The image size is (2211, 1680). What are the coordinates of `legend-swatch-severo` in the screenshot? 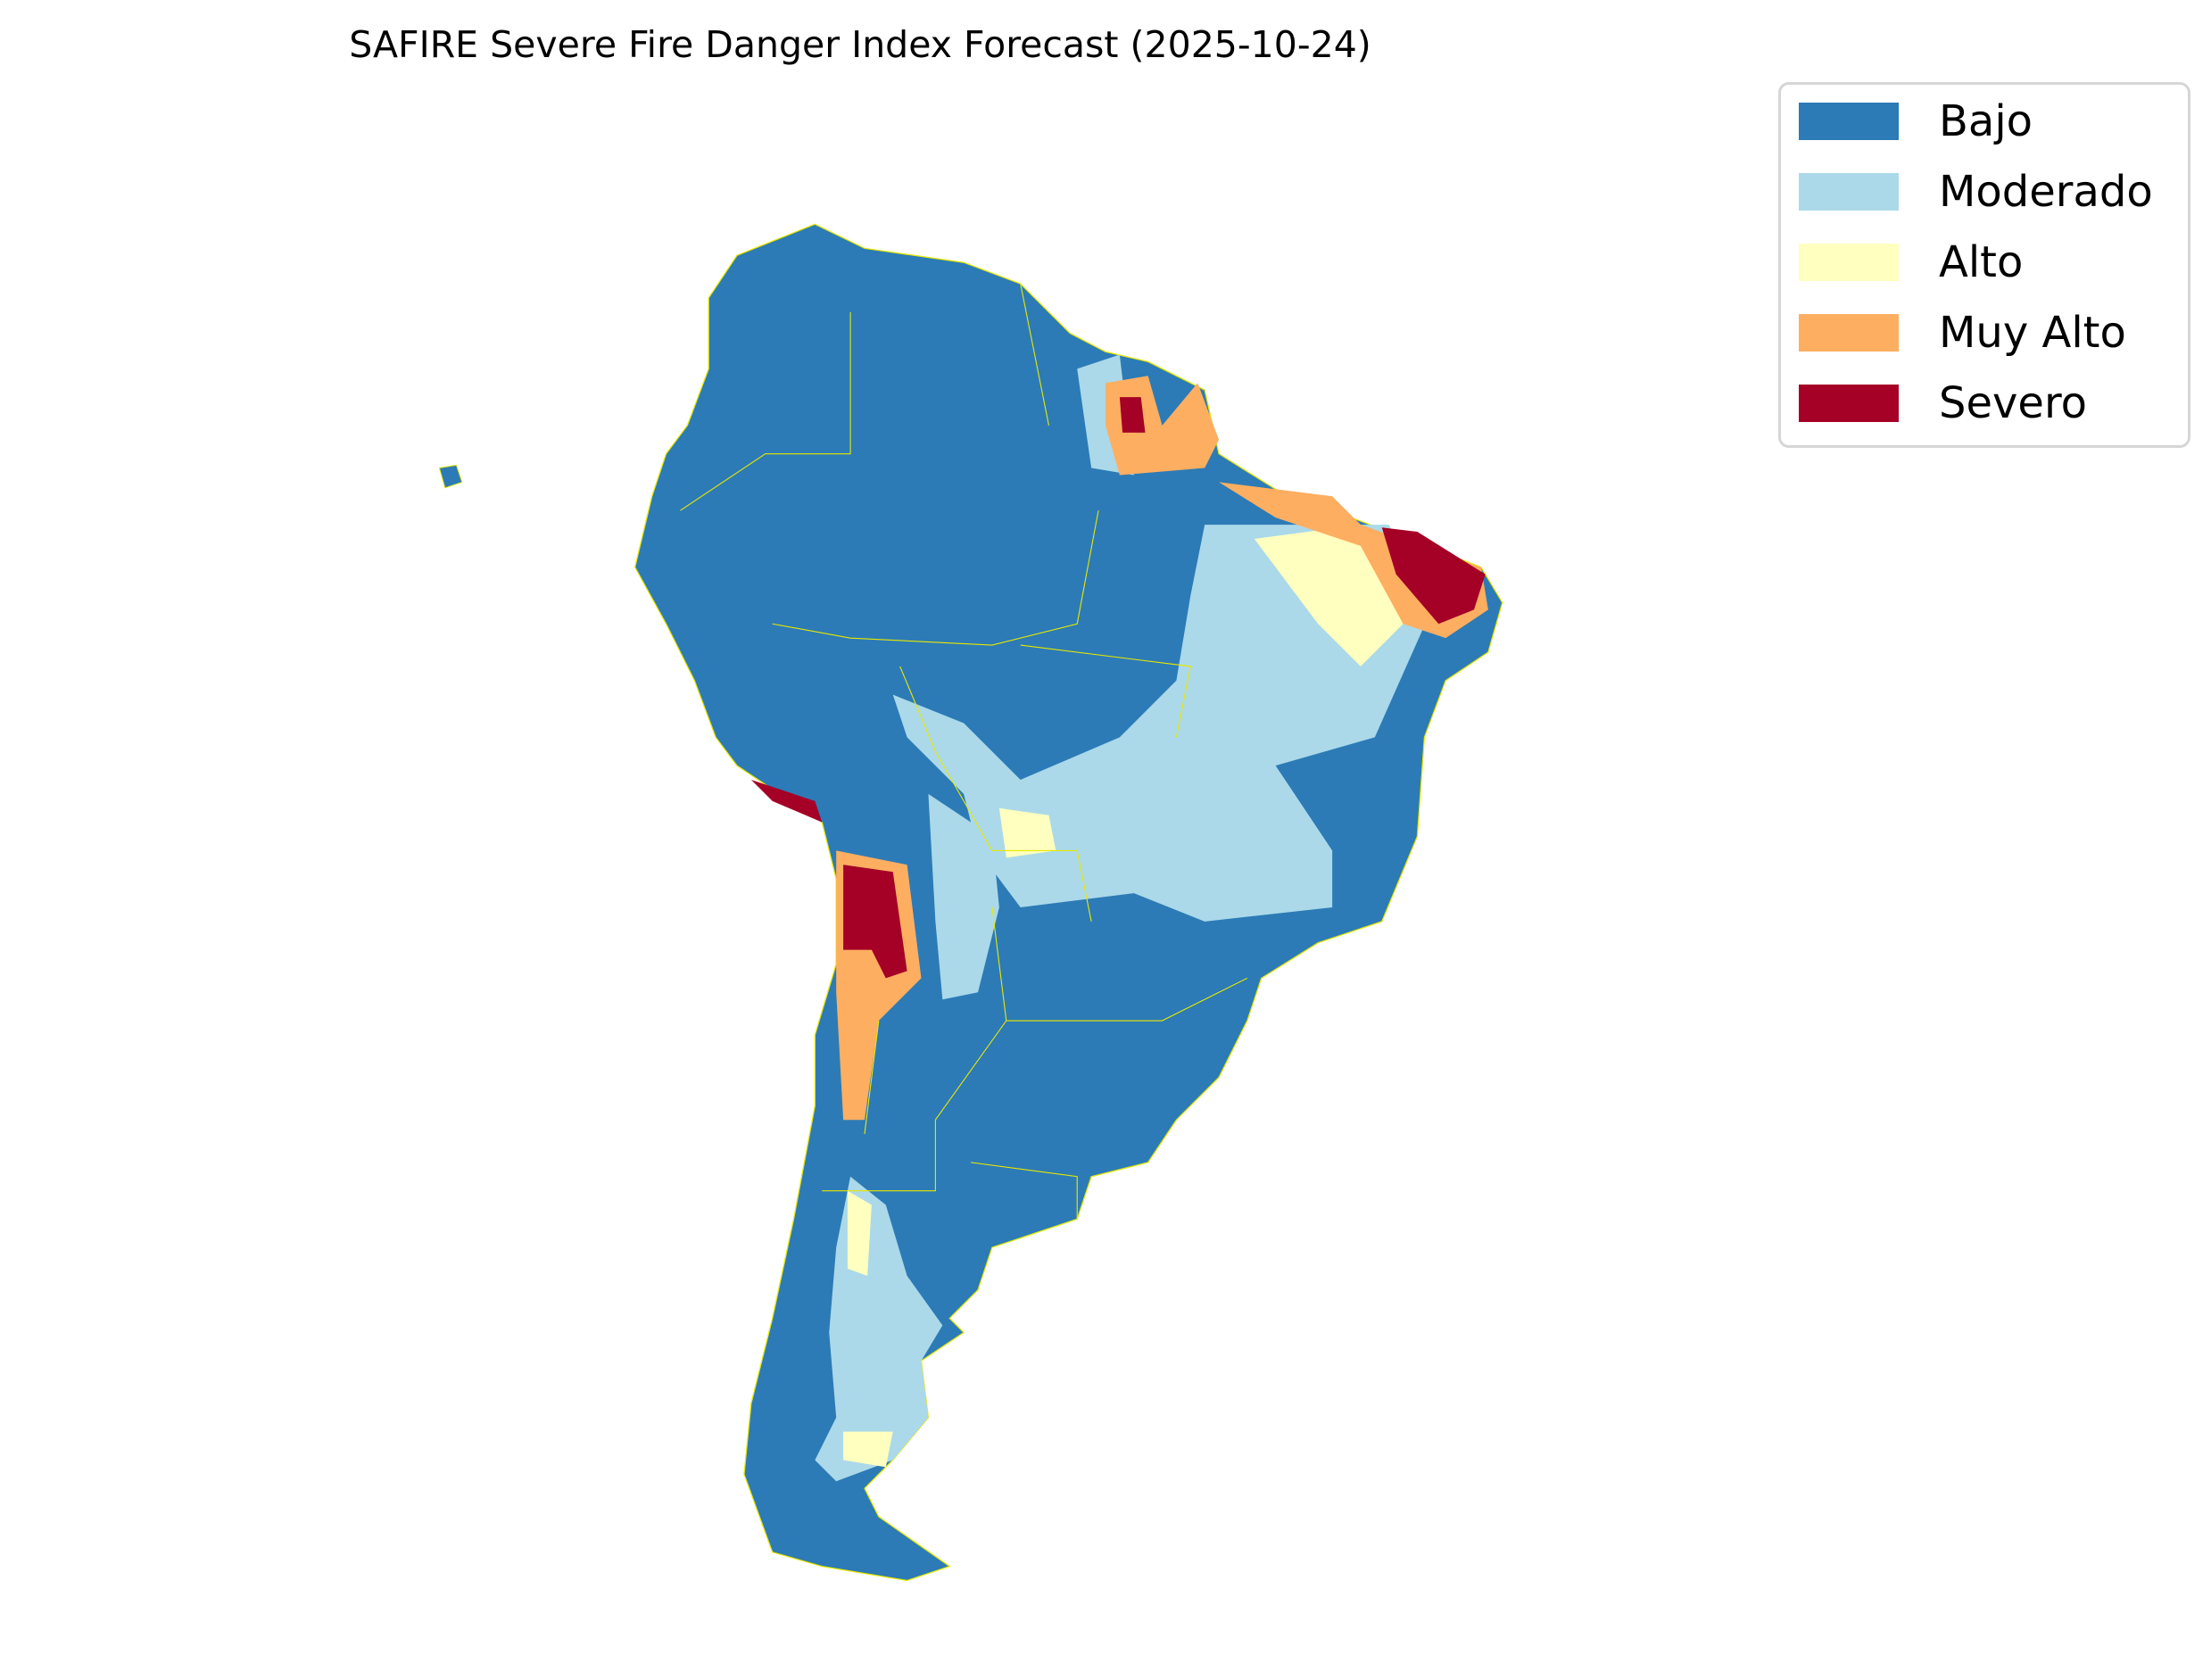 It's located at (1849, 403).